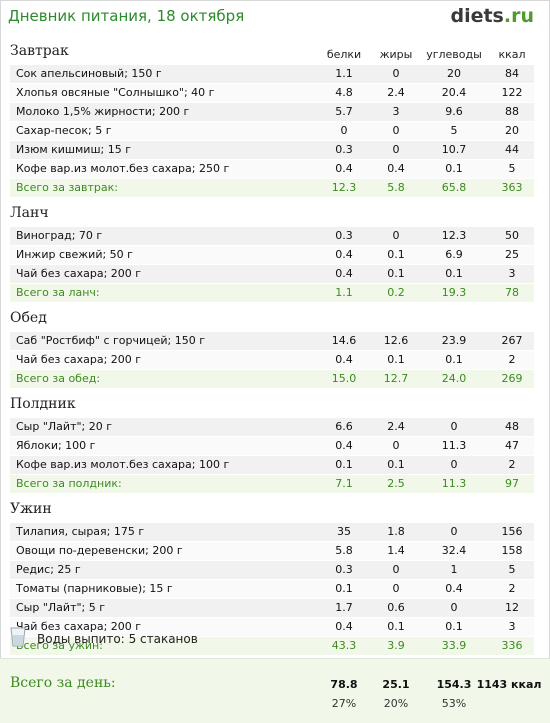  What do you see at coordinates (344, 607) in the screenshot?
I see `food-protein: 1.7` at bounding box center [344, 607].